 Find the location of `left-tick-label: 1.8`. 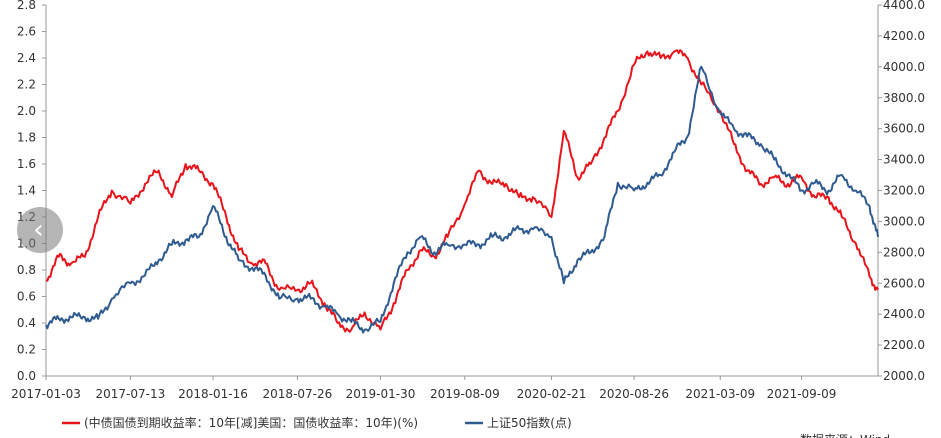

left-tick-label: 1.8 is located at coordinates (26, 138).